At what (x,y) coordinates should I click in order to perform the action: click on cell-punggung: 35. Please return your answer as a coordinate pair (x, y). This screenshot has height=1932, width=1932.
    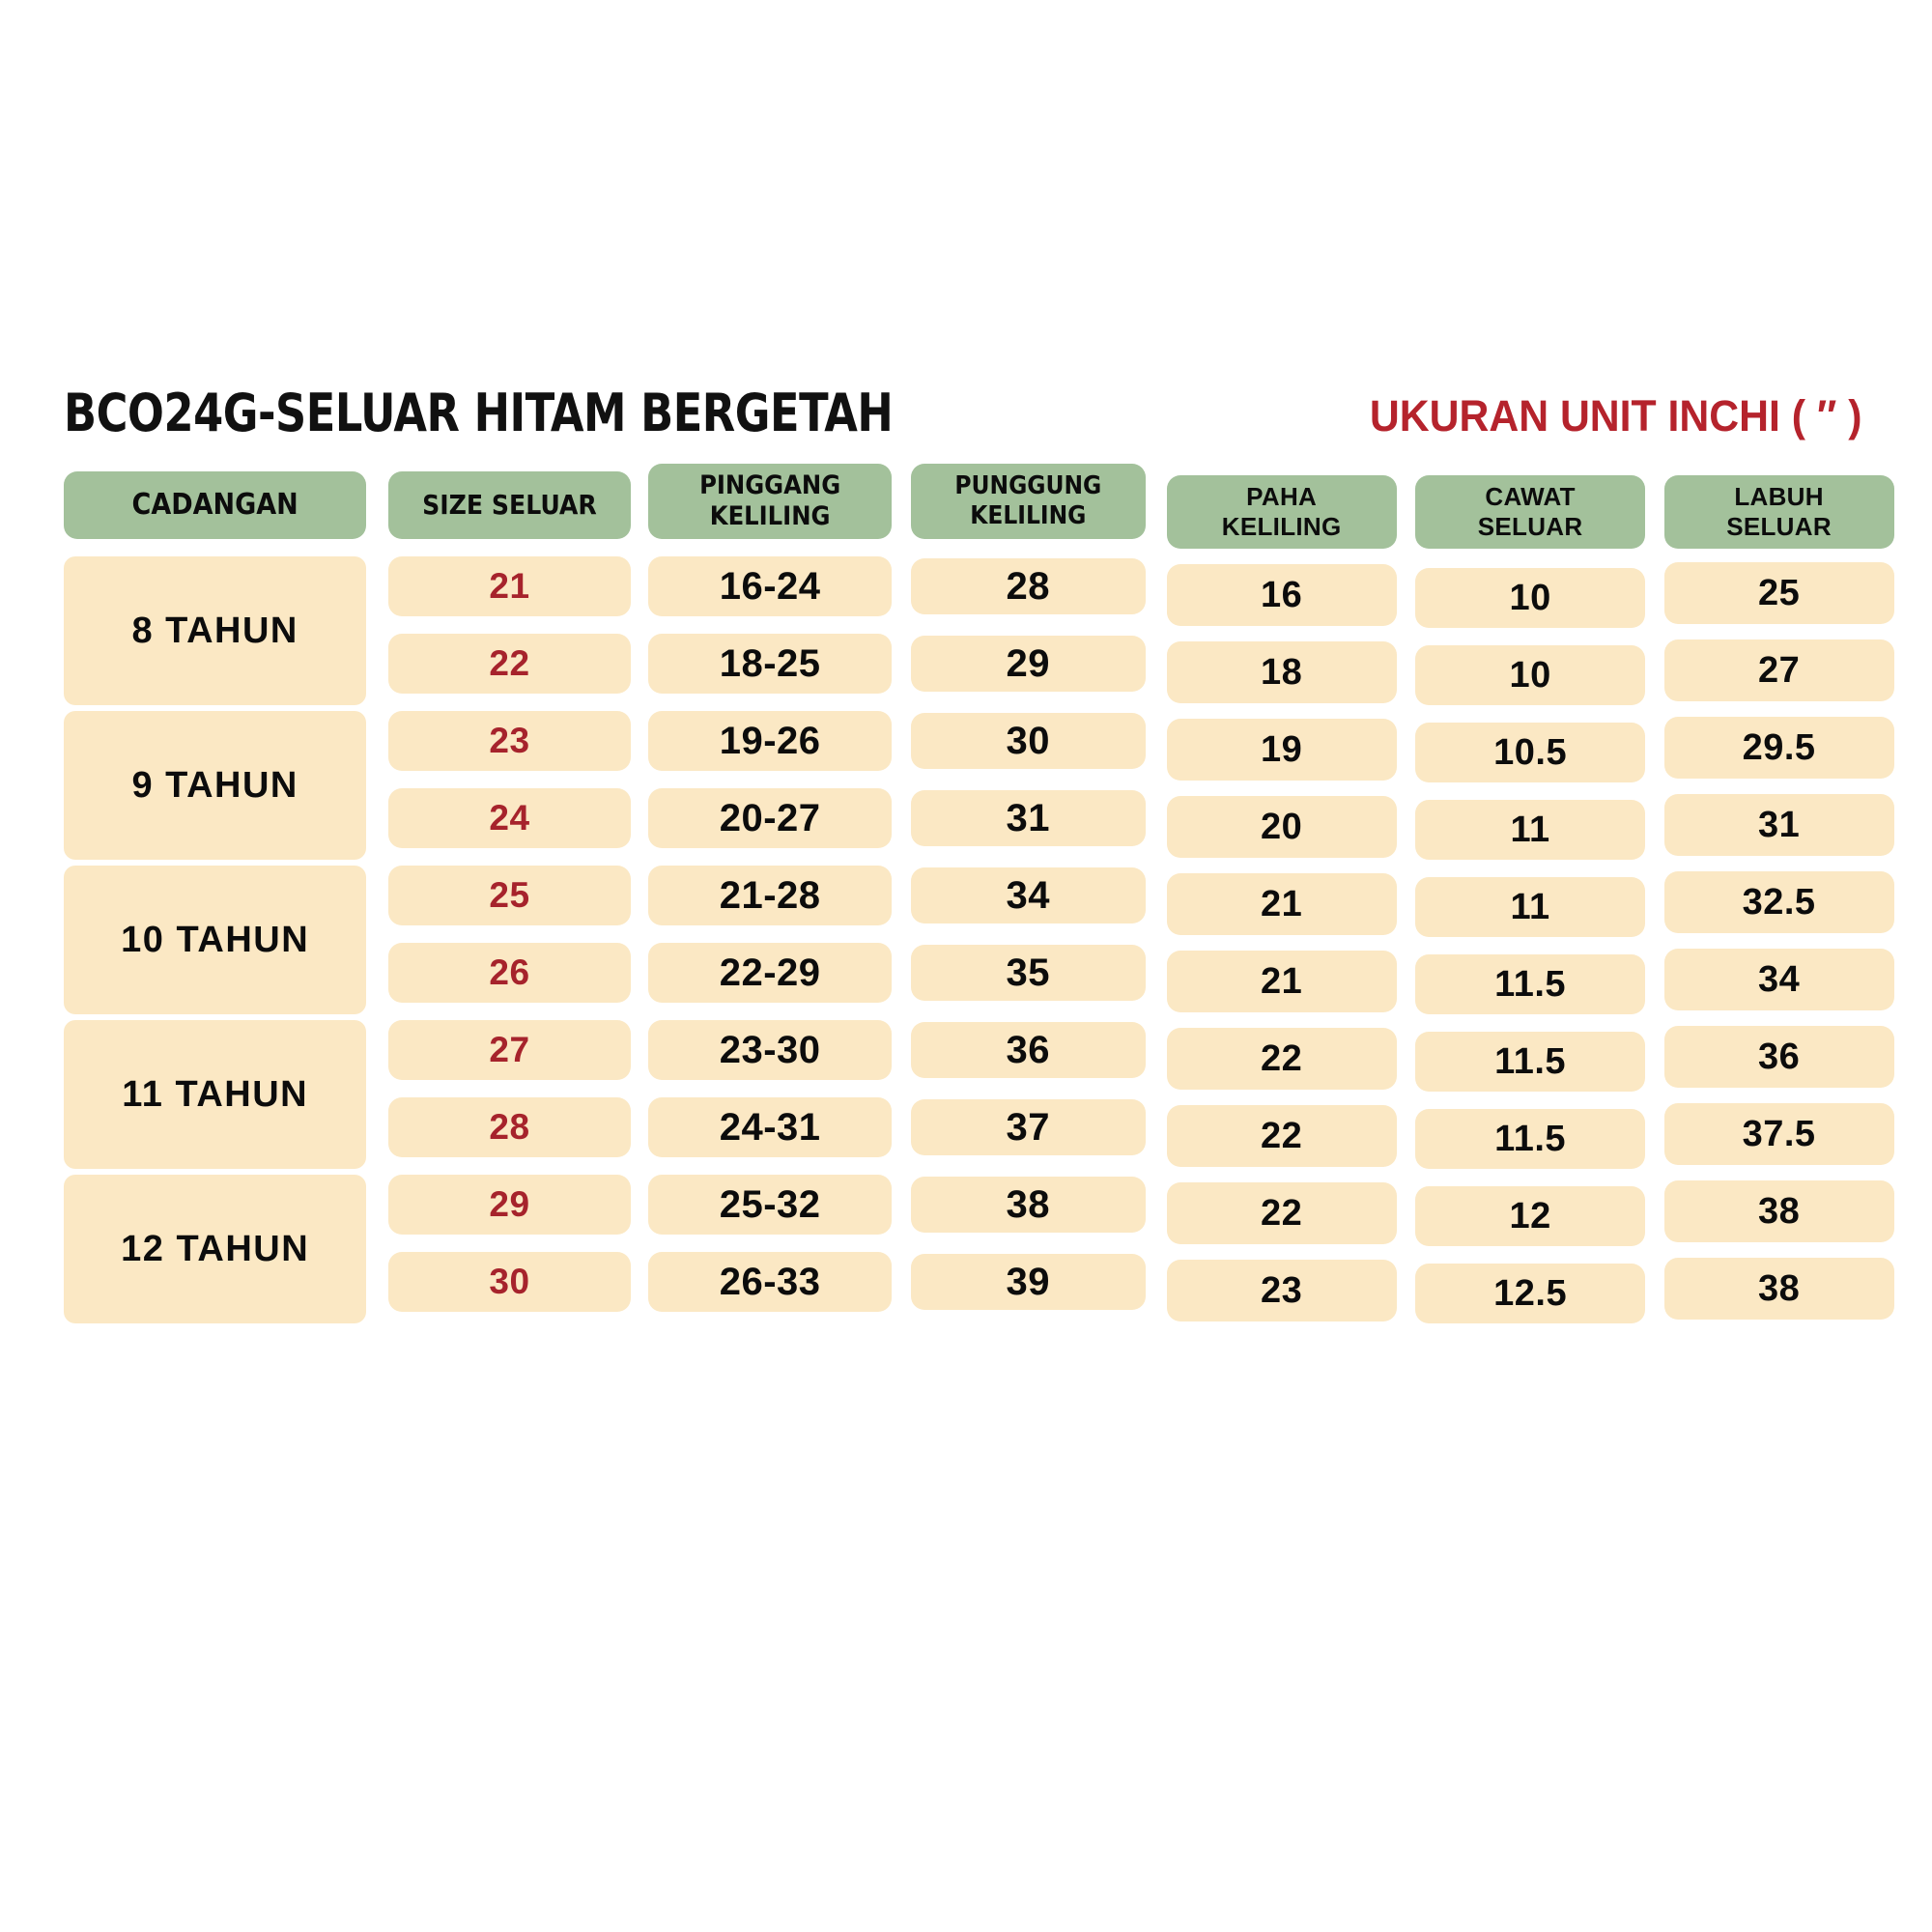
    Looking at the image, I should click on (1028, 973).